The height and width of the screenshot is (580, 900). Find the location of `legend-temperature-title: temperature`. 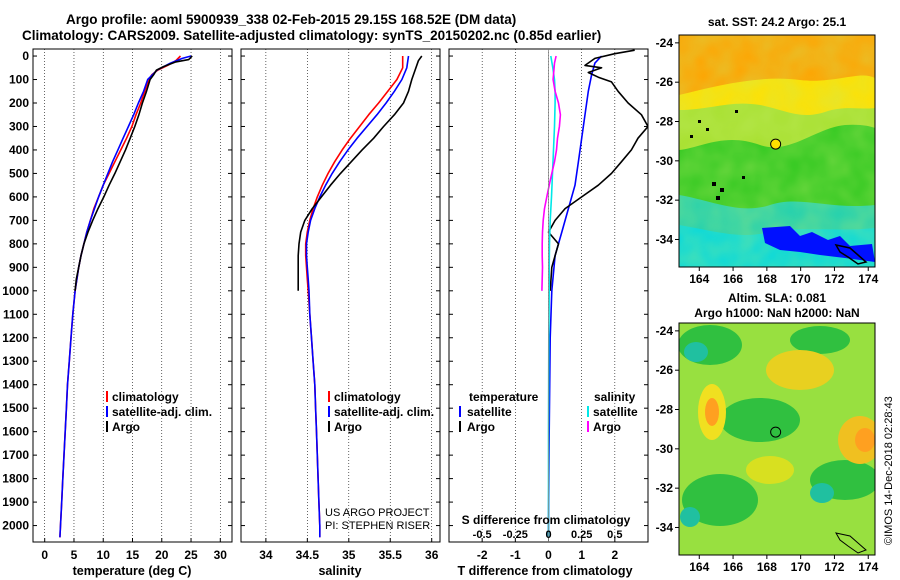

legend-temperature-title: temperature is located at coordinates (504, 397).